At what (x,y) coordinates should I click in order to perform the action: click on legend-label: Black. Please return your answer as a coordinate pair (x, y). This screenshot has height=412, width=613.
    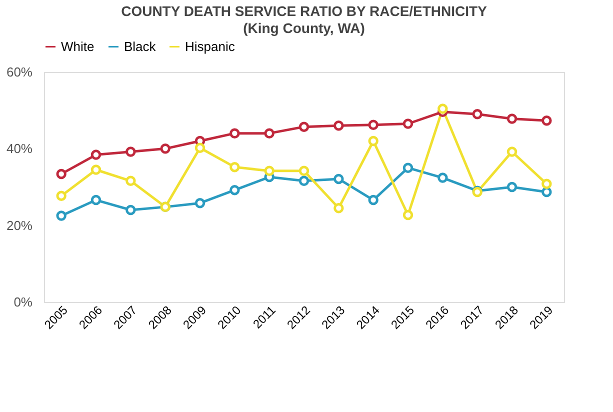
    Looking at the image, I should click on (140, 46).